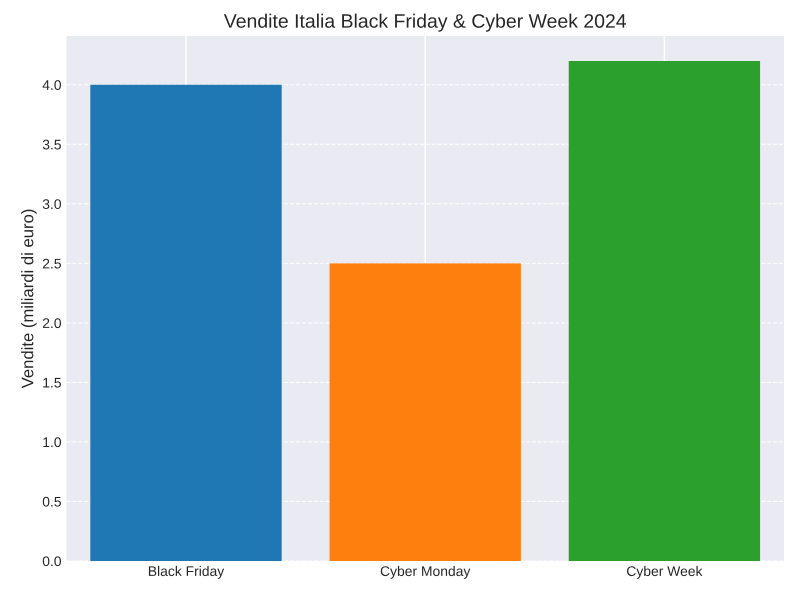 The image size is (800, 600). I want to click on y-tick-label: 3.5, so click(51, 145).